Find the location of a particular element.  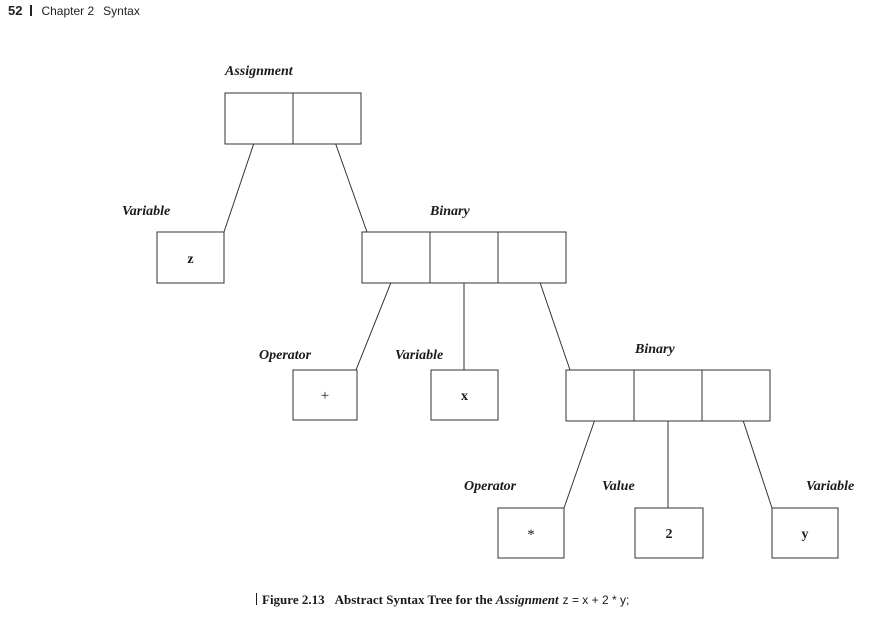

value-two-value: 2 is located at coordinates (669, 534).